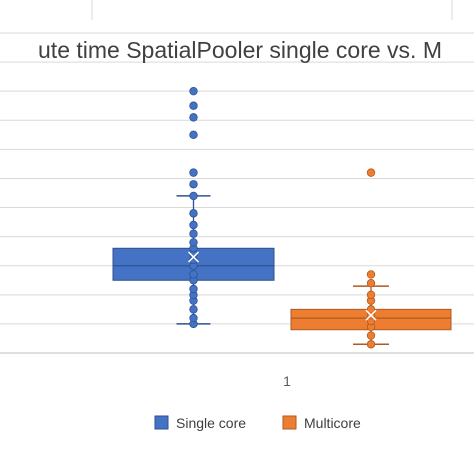 The width and height of the screenshot is (474, 474). Describe the element at coordinates (289, 422) in the screenshot. I see `legend-swatch-multicore` at that location.